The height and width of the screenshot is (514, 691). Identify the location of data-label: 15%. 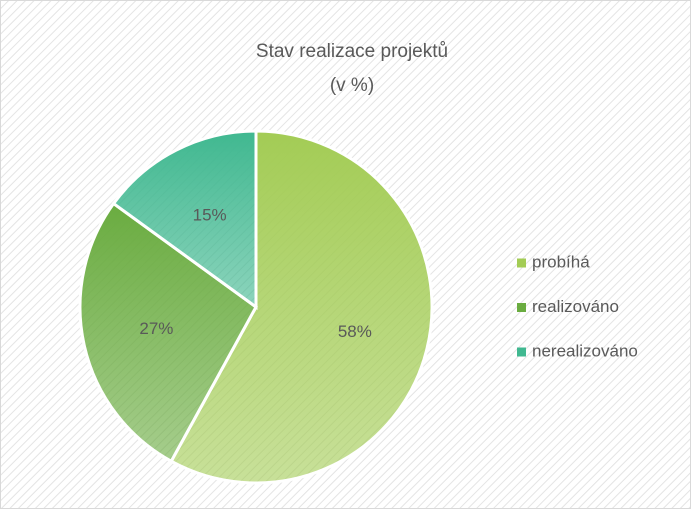
(210, 215).